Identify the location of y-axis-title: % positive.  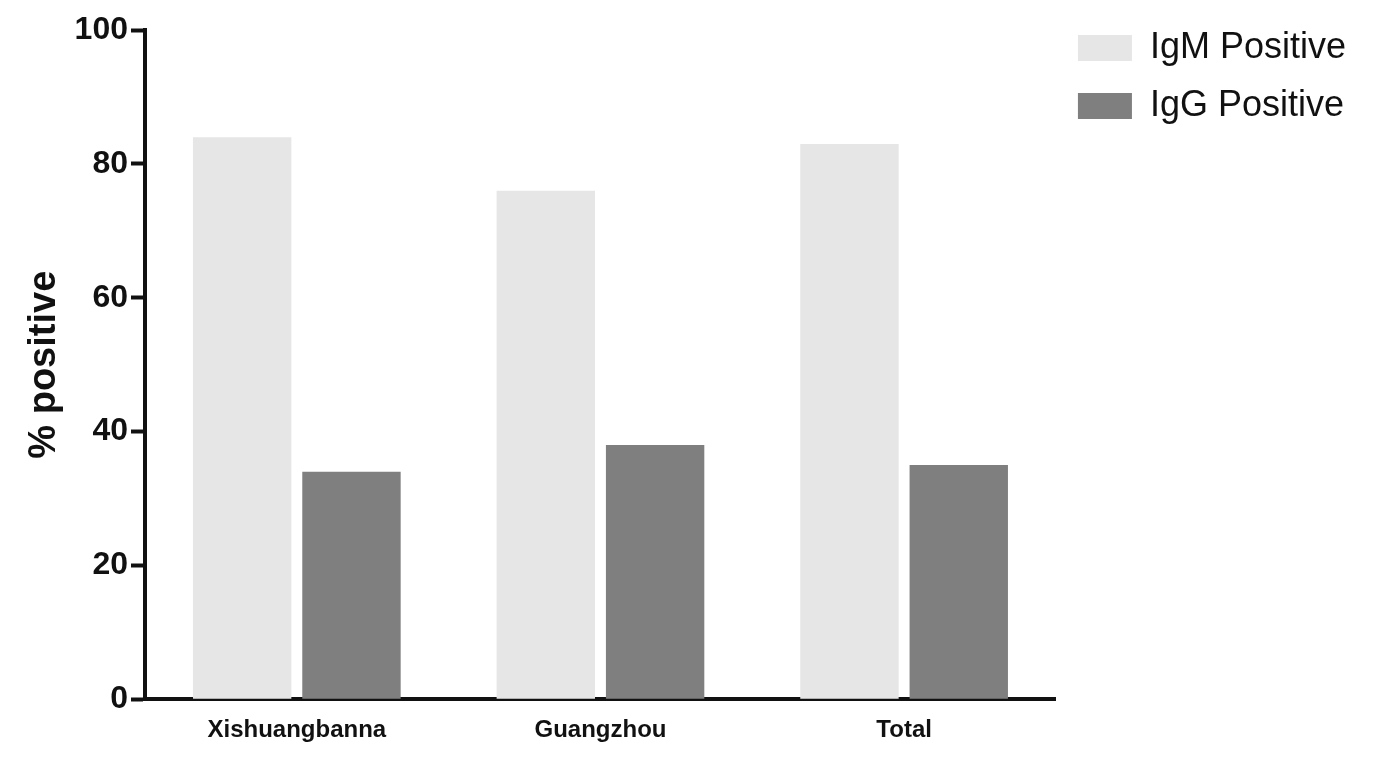
(42, 364).